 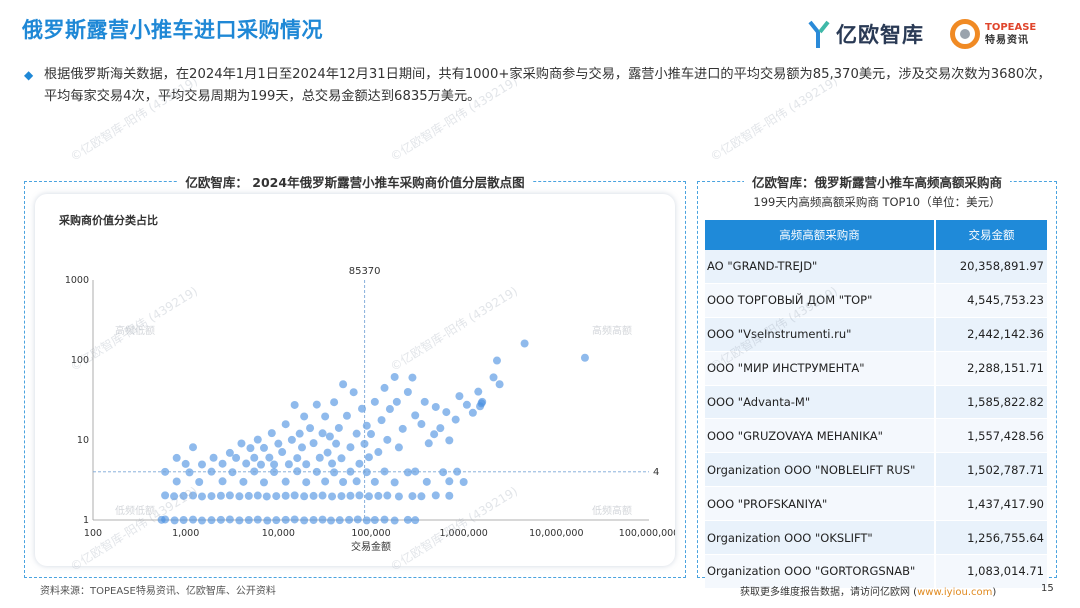 I want to click on table-header-buyer: 高频高额采购商, so click(x=820, y=235).